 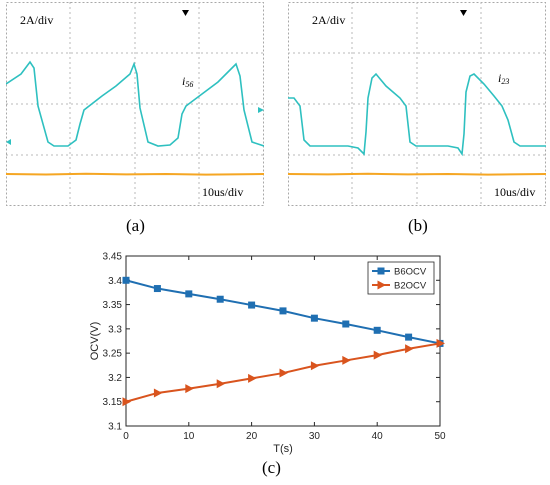 I want to click on x-tick-label: 50, so click(x=440, y=436).